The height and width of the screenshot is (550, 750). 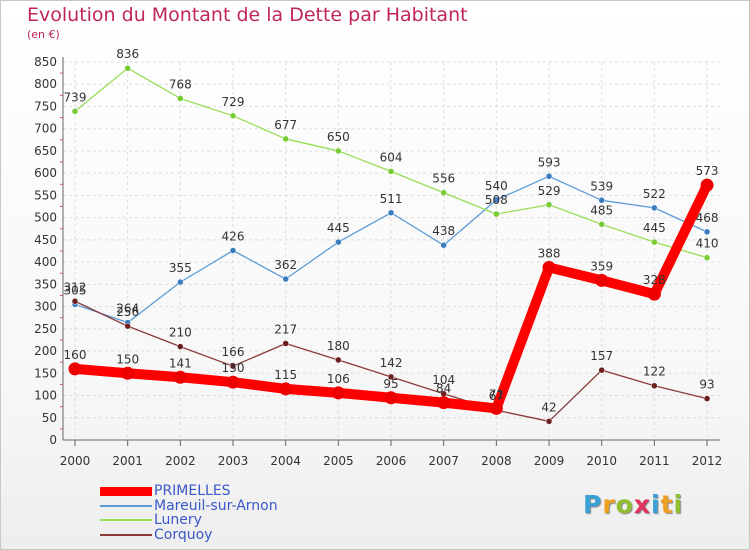 What do you see at coordinates (707, 218) in the screenshot?
I see `data-label: 468` at bounding box center [707, 218].